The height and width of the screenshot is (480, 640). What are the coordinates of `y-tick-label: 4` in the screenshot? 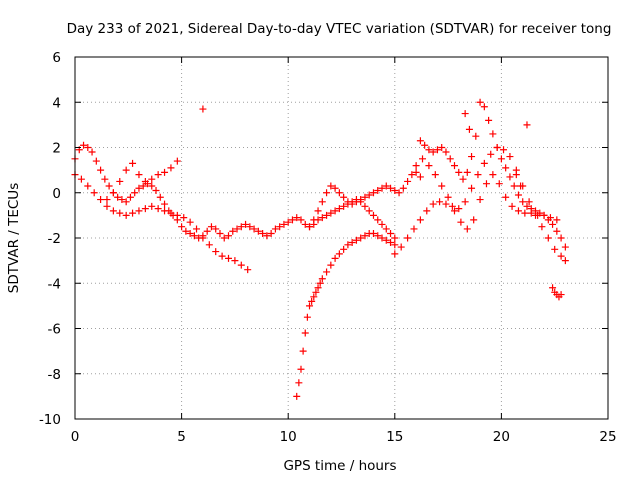 It's located at (56, 103).